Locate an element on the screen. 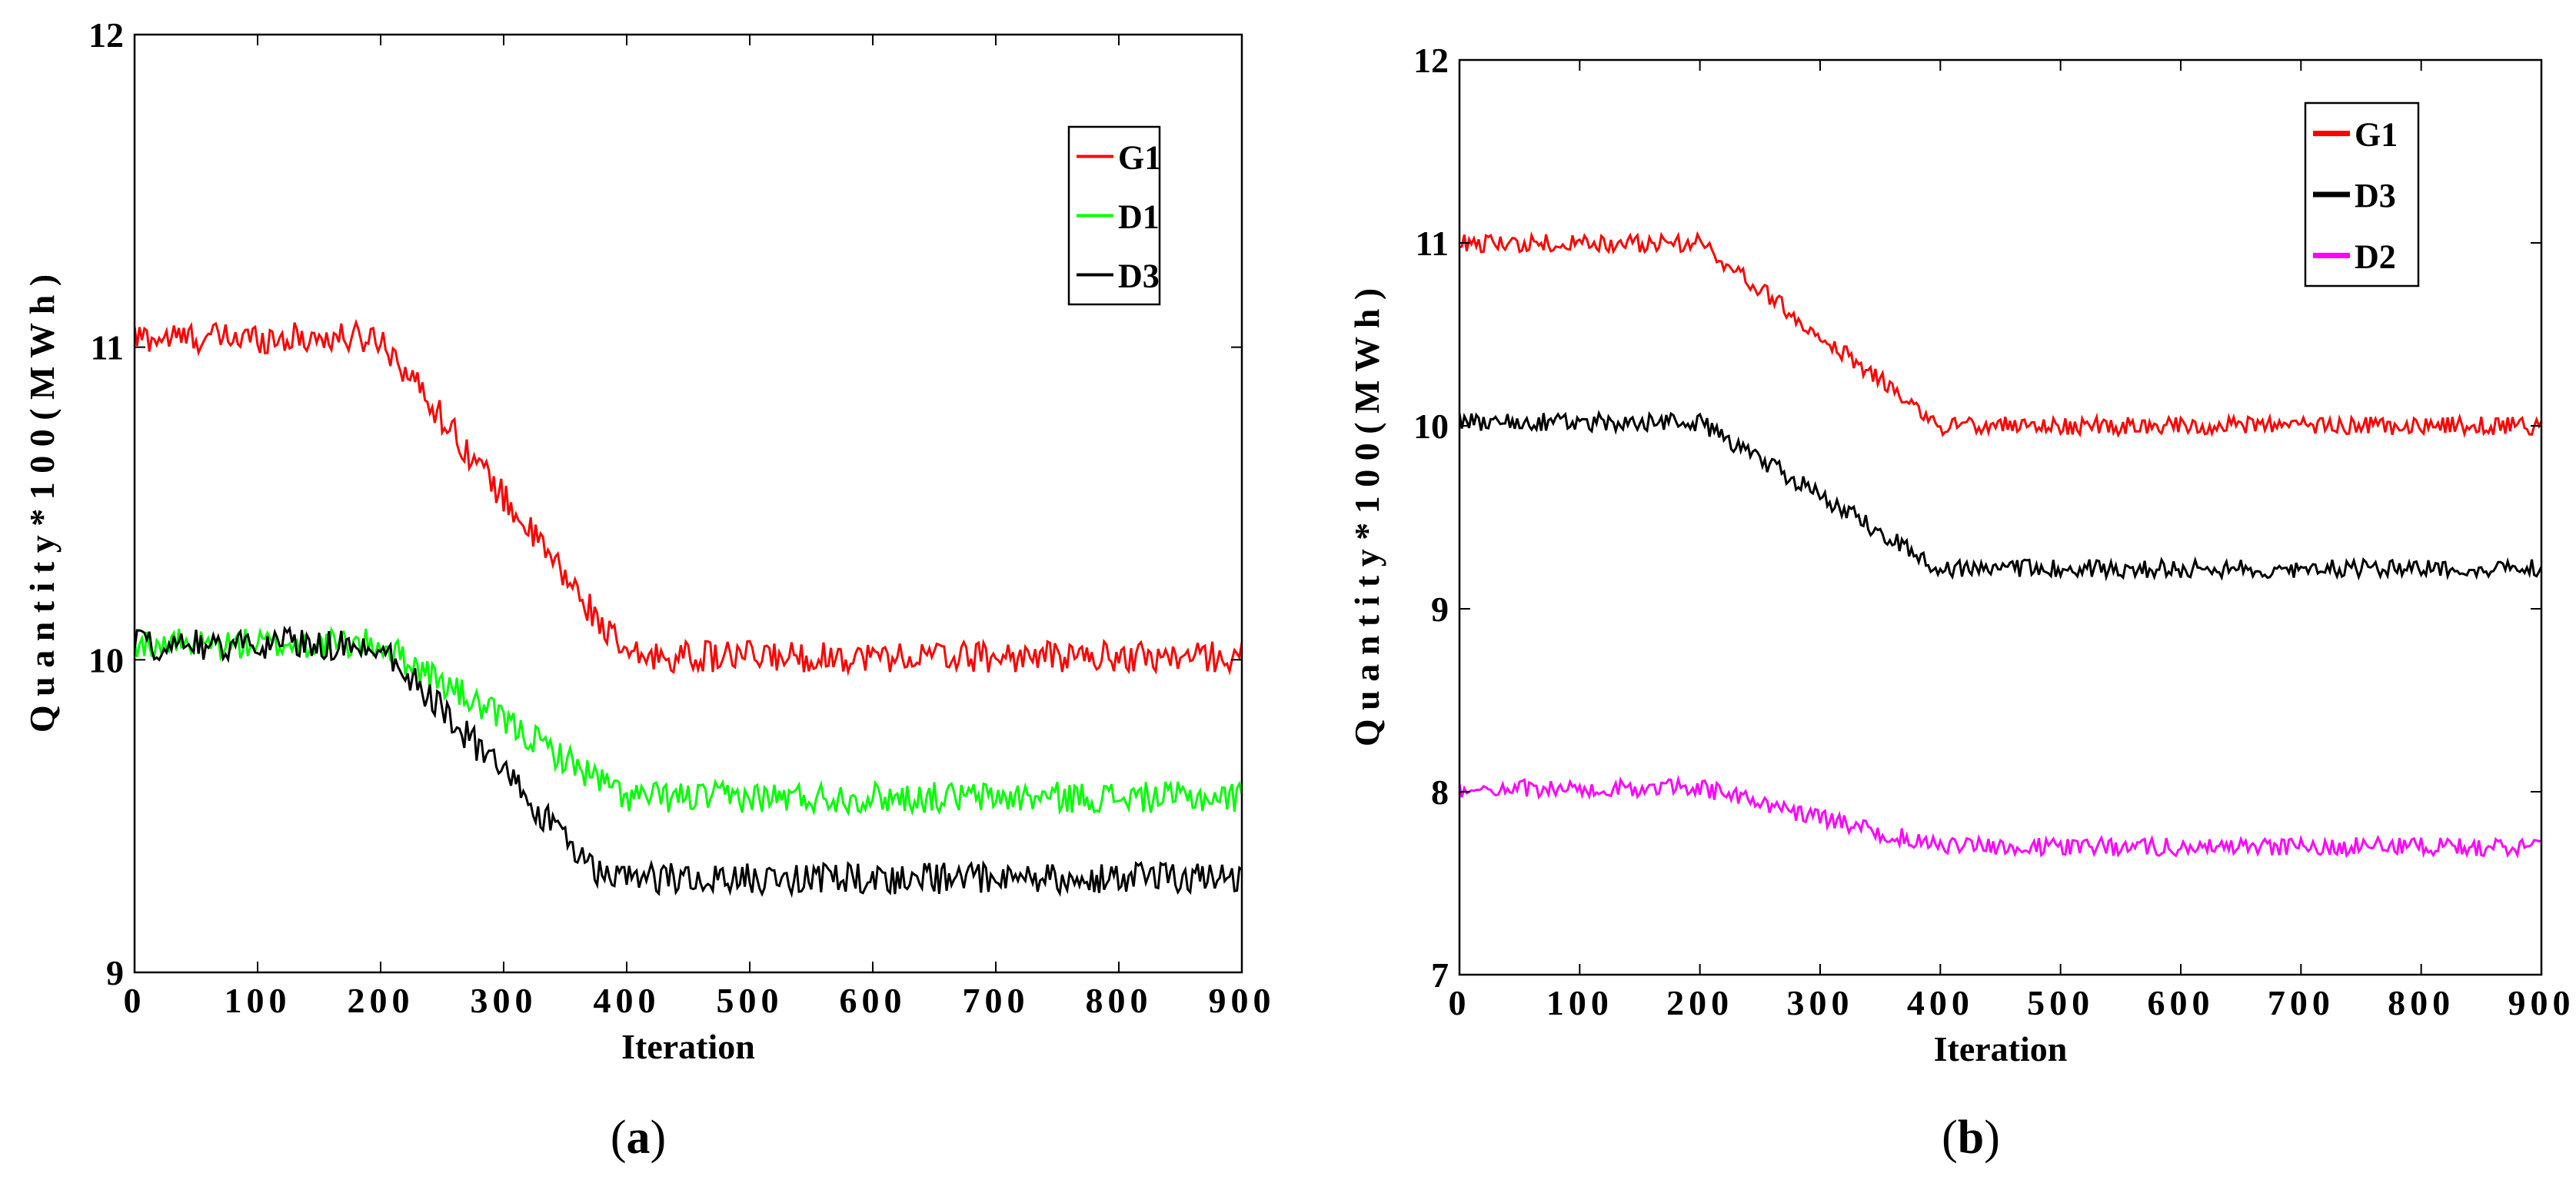 The width and height of the screenshot is (2576, 1183). caption-letter: a is located at coordinates (639, 1138).